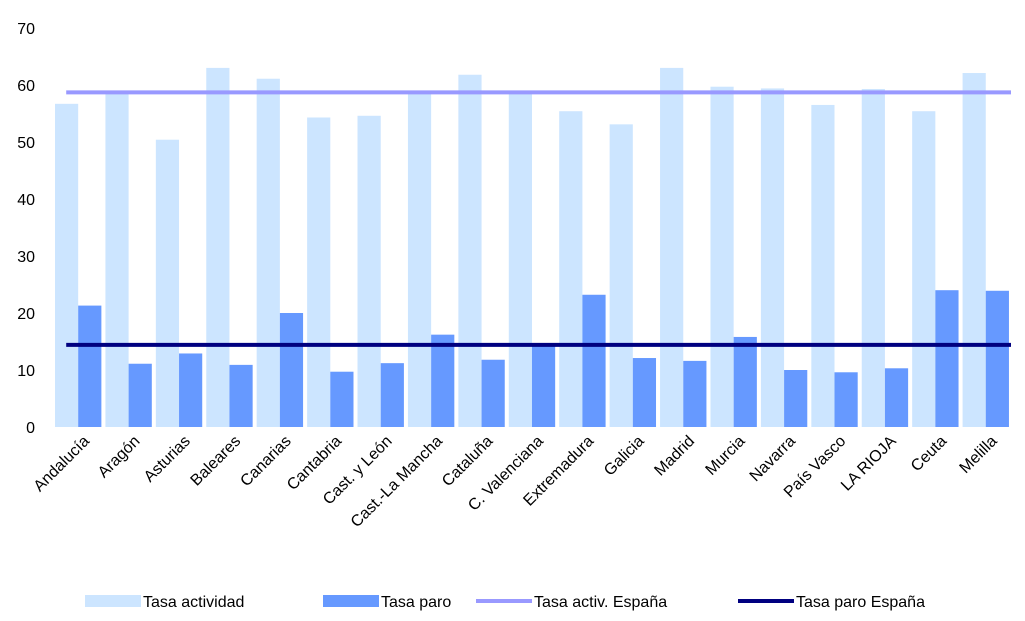 This screenshot has height=621, width=1025. What do you see at coordinates (726, 456) in the screenshot?
I see `x-tick-label: Murcia` at bounding box center [726, 456].